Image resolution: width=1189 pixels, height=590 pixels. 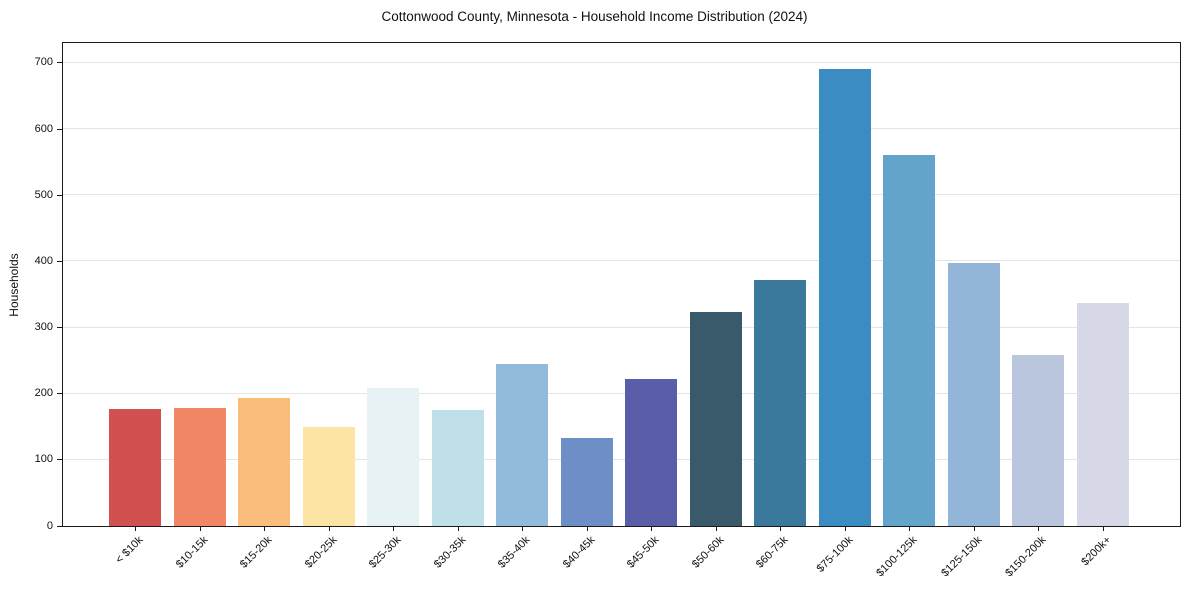 What do you see at coordinates (264, 461) in the screenshot?
I see `bar-$15-20k` at bounding box center [264, 461].